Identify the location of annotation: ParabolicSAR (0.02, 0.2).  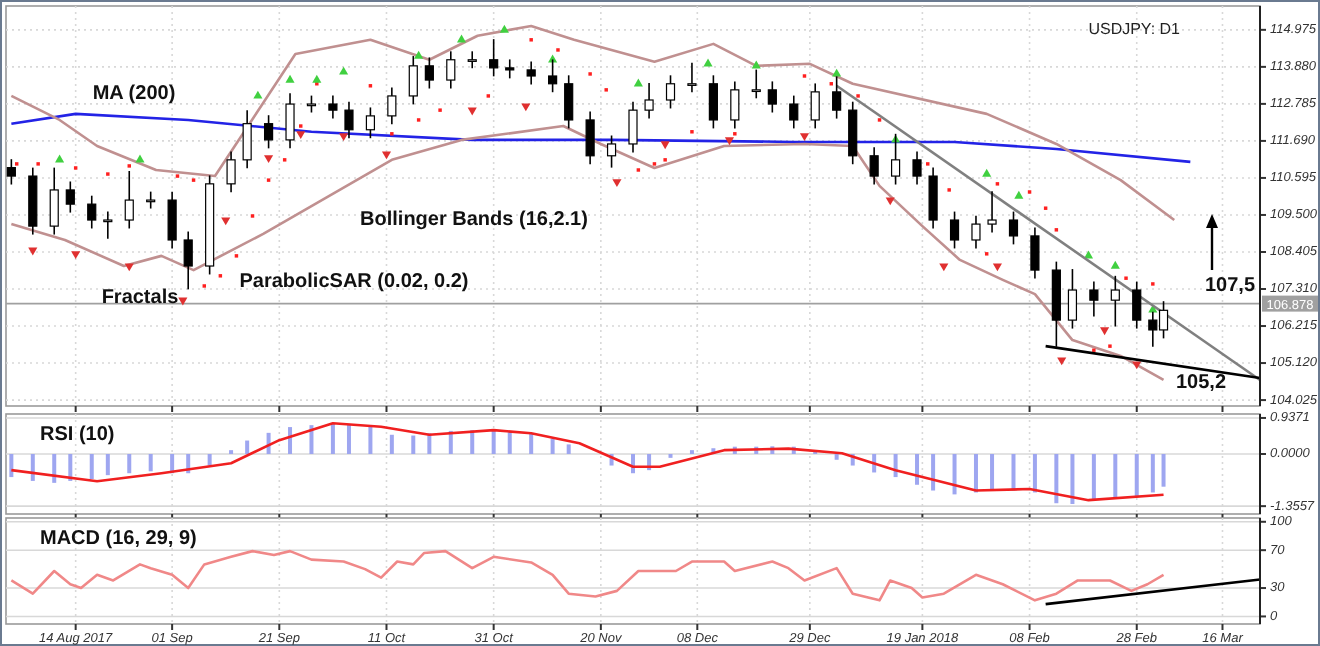
(354, 282).